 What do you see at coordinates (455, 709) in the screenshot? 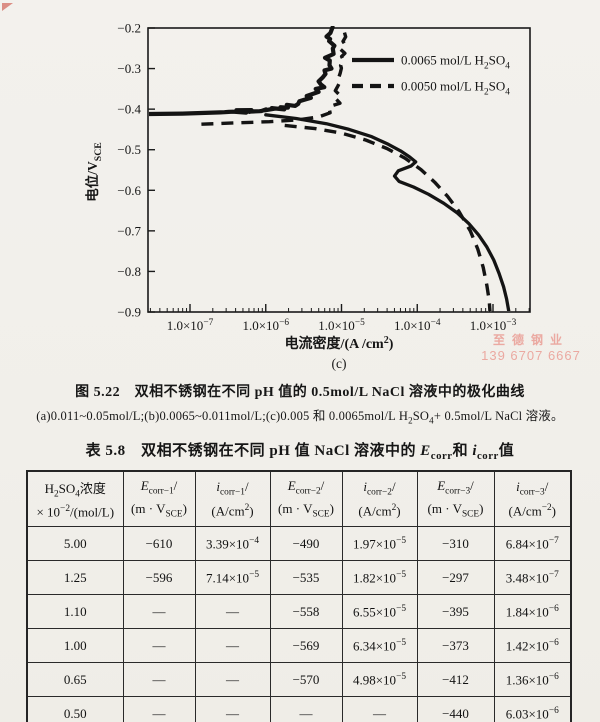
I see `table-cell: −440` at bounding box center [455, 709].